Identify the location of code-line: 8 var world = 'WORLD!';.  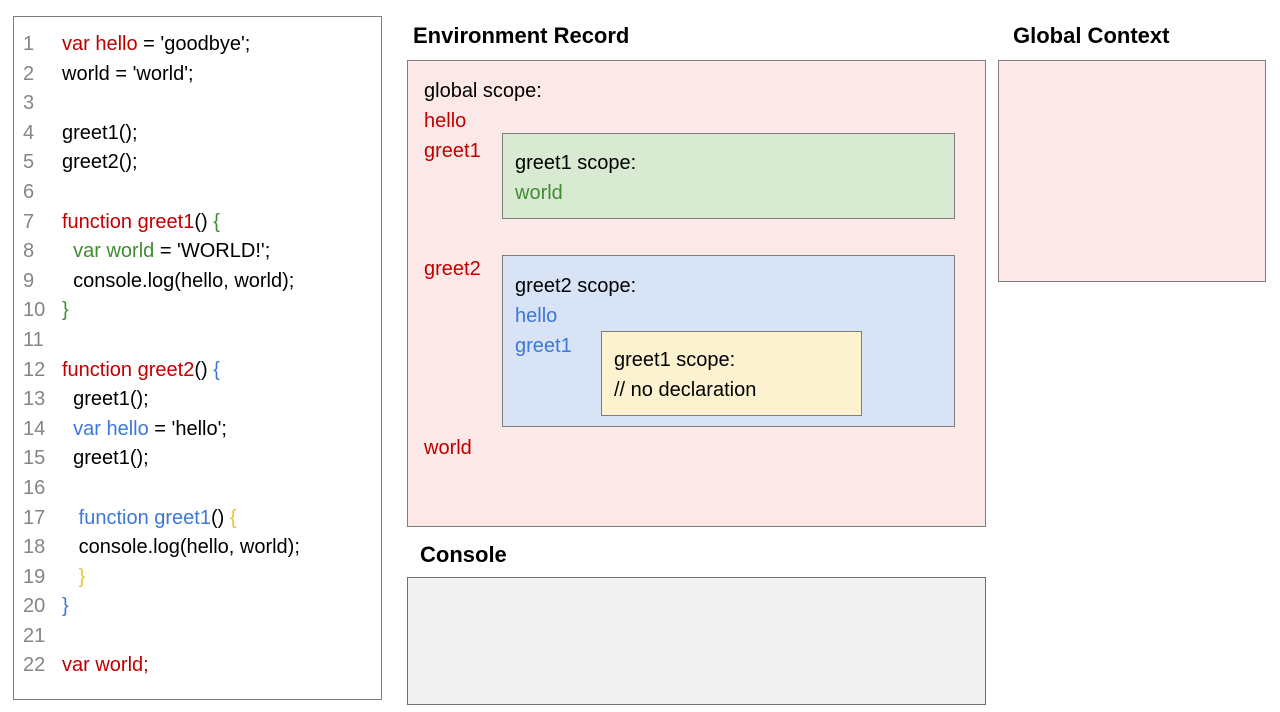
(197, 252).